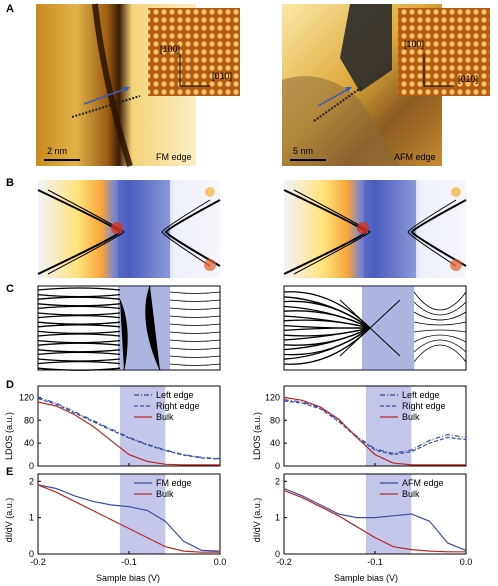  I want to click on xlabel-left: Sample bias (V), so click(128, 578).